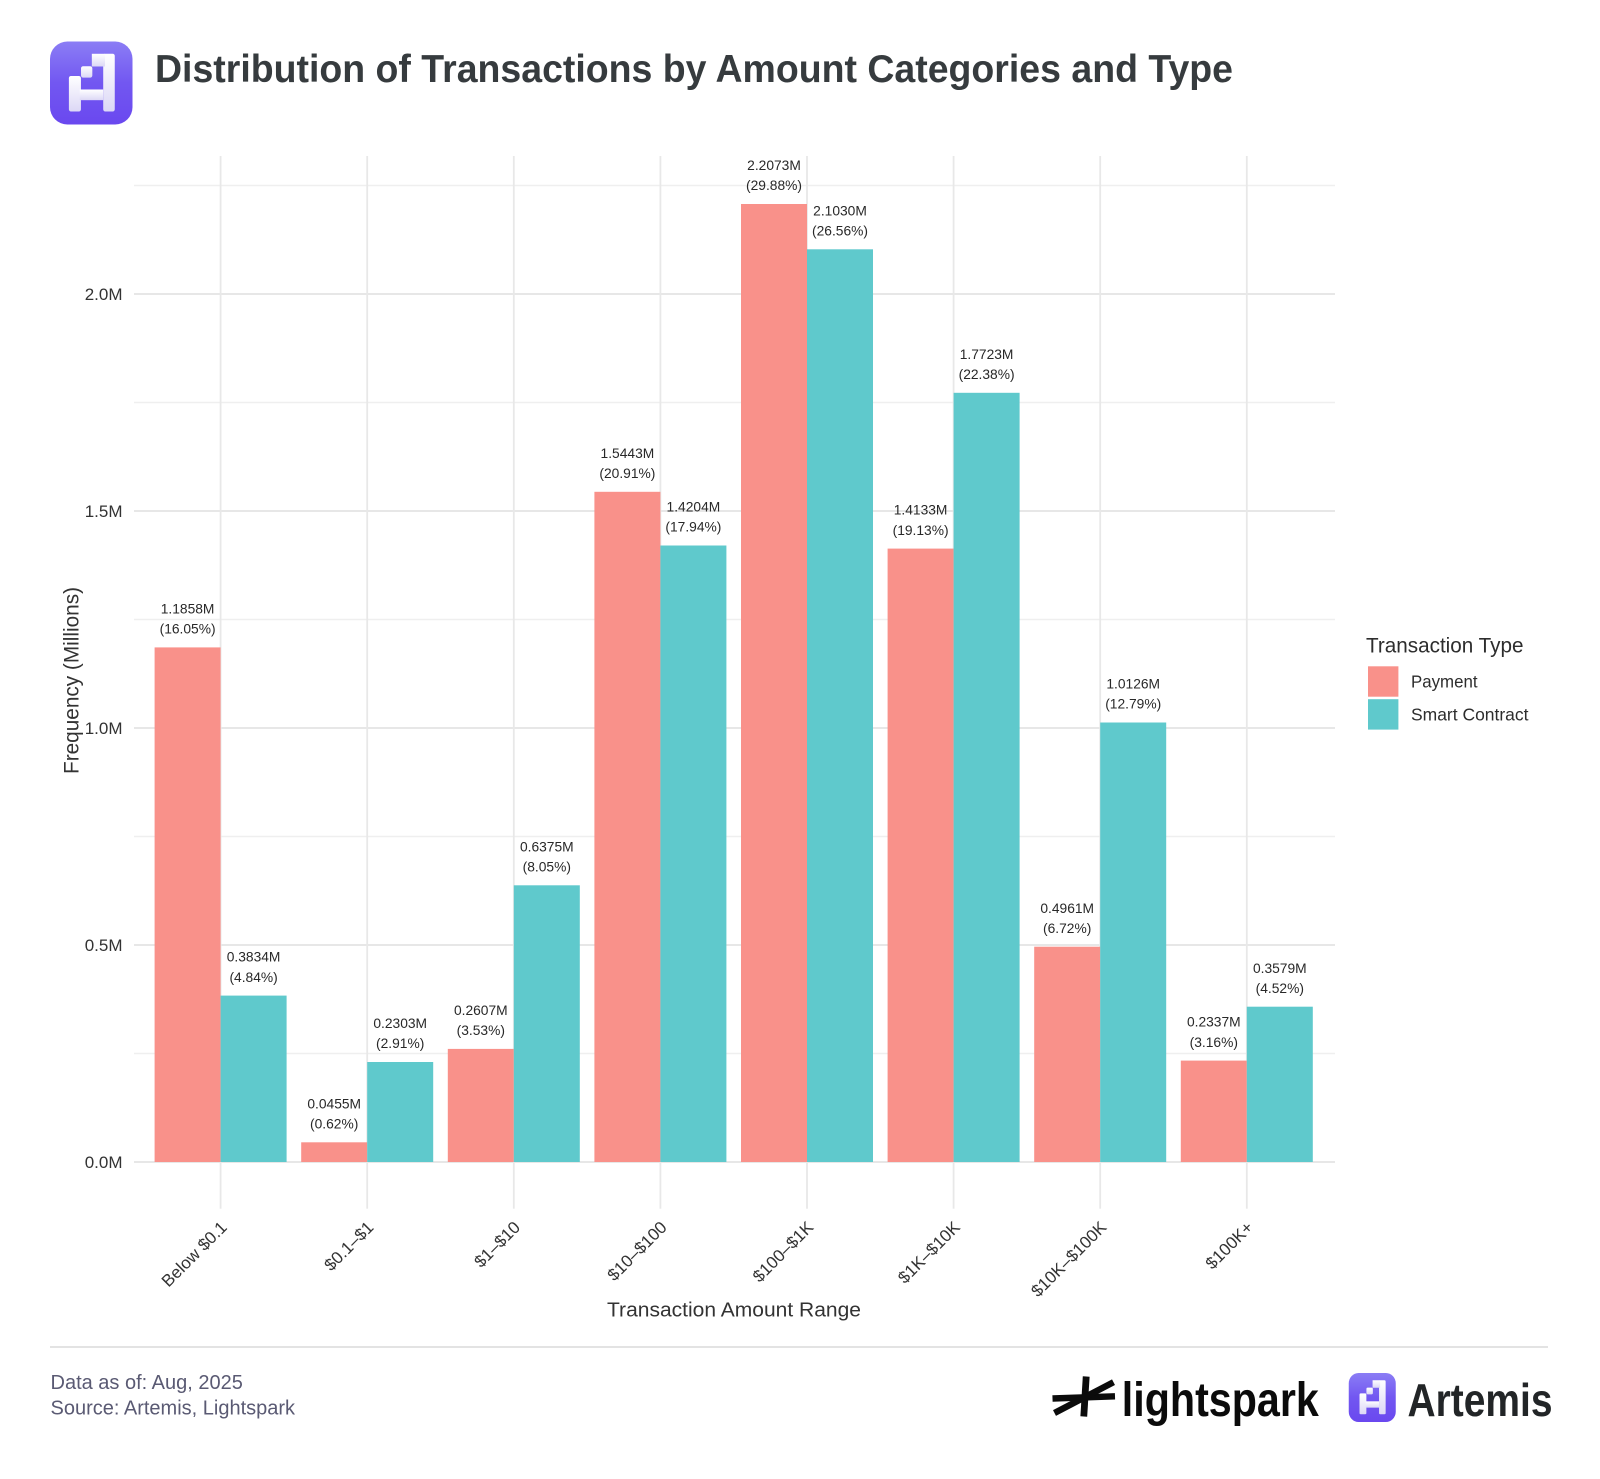 This screenshot has width=1600, height=1479. What do you see at coordinates (921, 530) in the screenshot?
I see `svg-text: (19.13%)` at bounding box center [921, 530].